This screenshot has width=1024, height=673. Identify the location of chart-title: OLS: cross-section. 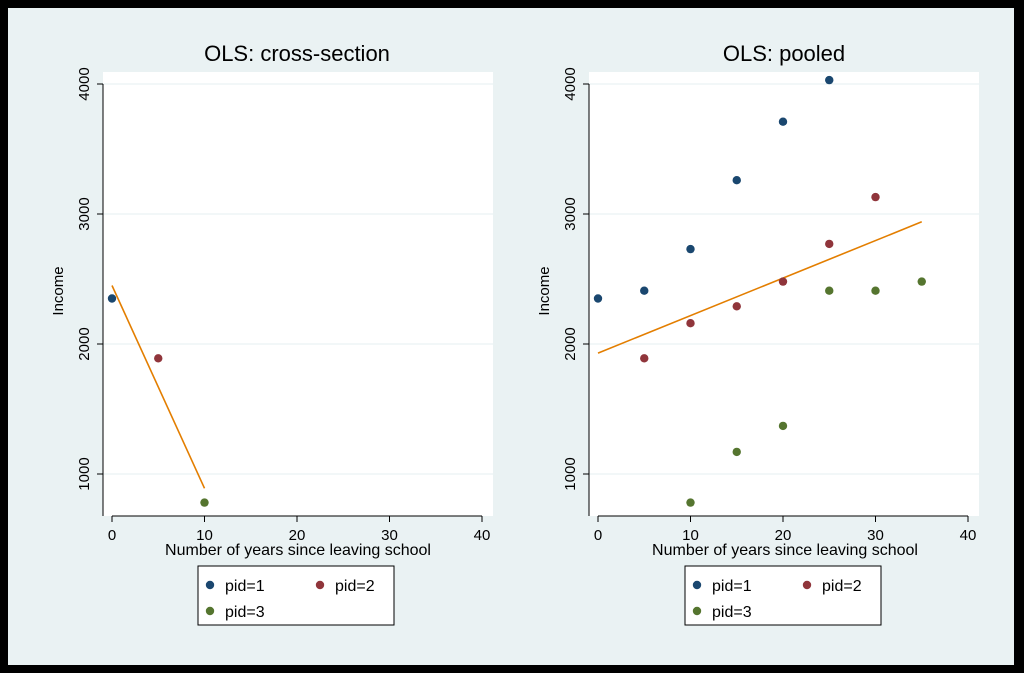
(297, 53).